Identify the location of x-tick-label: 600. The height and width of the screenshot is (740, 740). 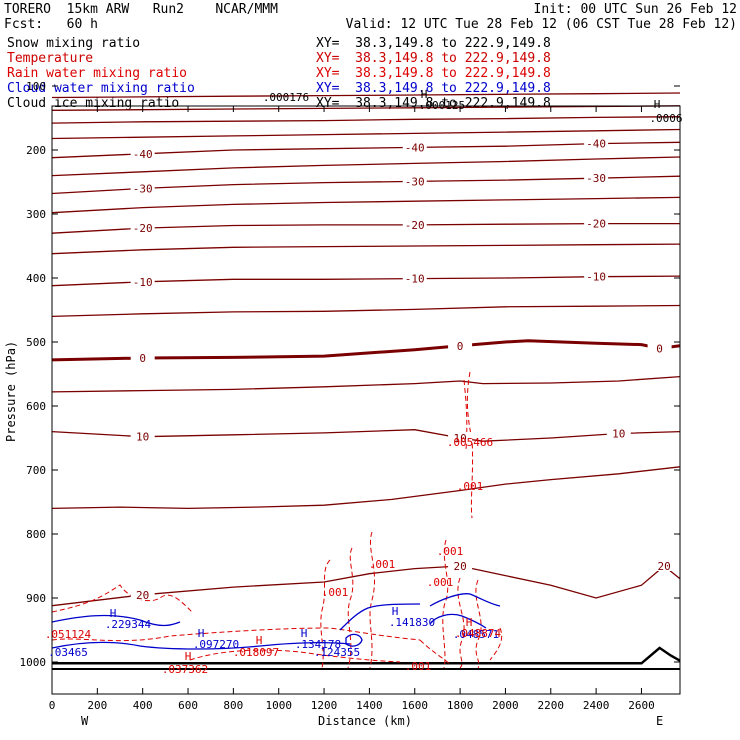
(188, 705).